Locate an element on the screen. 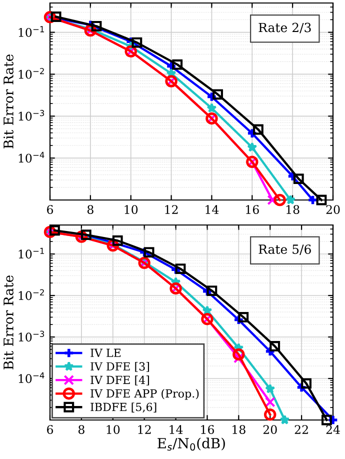 The height and width of the screenshot is (459, 345). x-tick-label: 24 is located at coordinates (333, 429).